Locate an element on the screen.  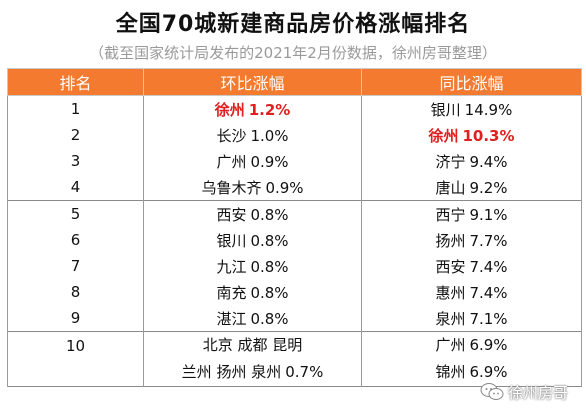
table-row: 8 南充 0.8% 惠州 7.4% is located at coordinates (294, 292).